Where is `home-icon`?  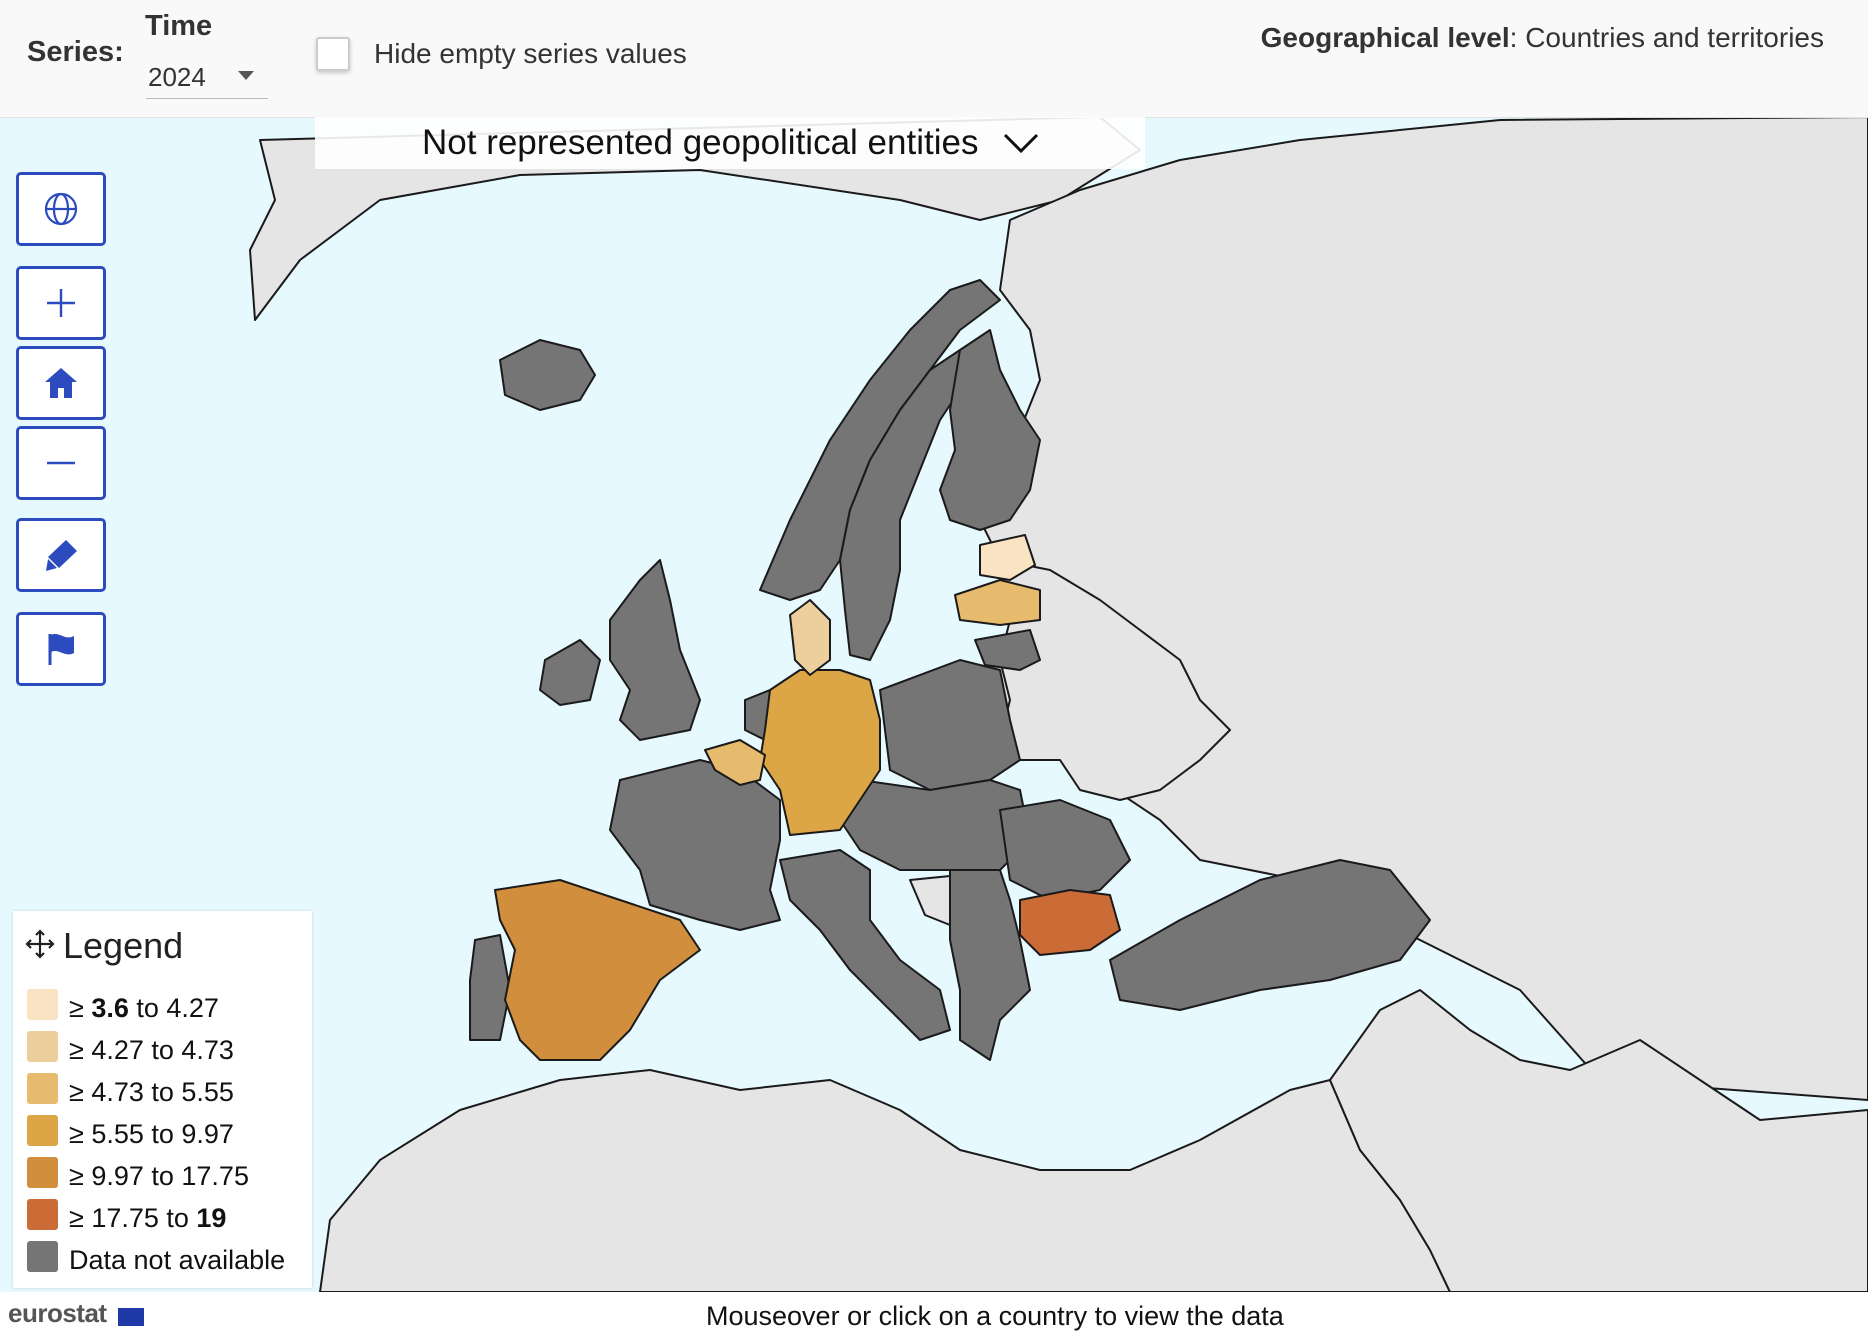
home-icon is located at coordinates (61, 383).